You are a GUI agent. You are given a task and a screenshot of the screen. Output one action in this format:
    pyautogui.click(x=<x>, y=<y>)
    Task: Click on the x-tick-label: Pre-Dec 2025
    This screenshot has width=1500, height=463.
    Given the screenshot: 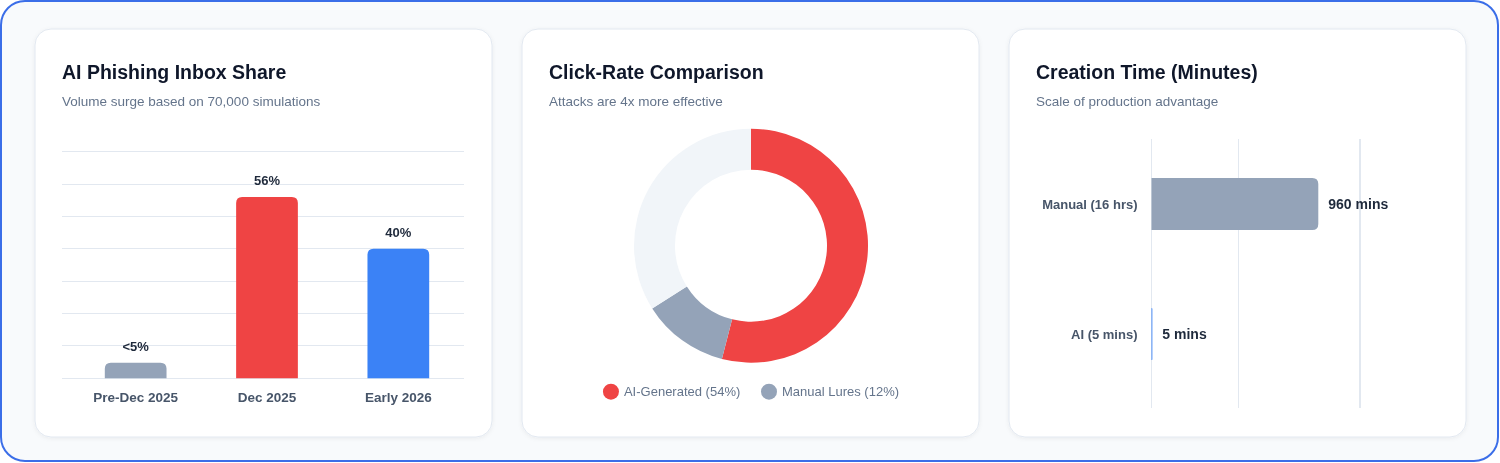 What is the action you would take?
    pyautogui.click(x=136, y=398)
    